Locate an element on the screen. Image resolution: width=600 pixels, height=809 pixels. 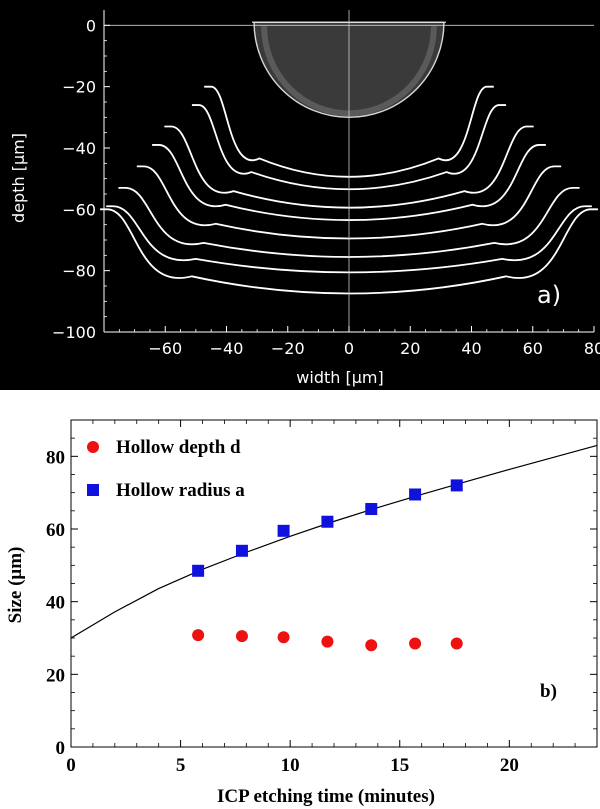
panel-b-legend: Hollow depth d Hollow radius a is located at coordinates (166, 469).